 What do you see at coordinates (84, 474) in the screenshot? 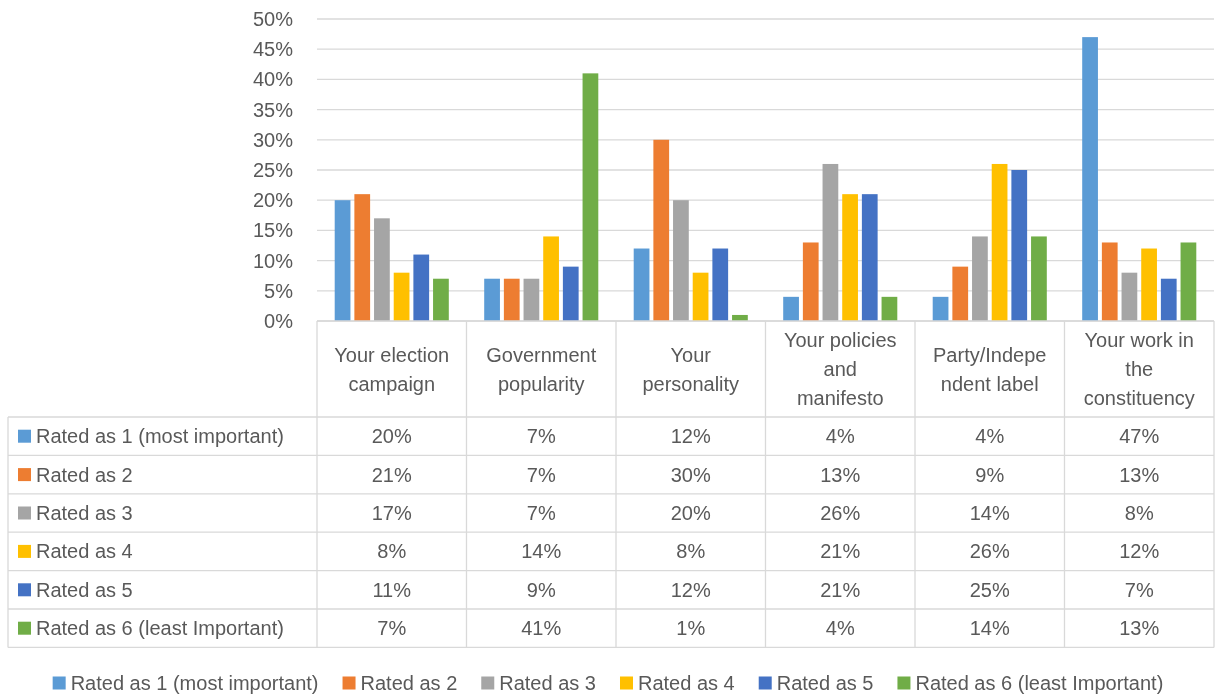
I see `legend-label: Rated as 2` at bounding box center [84, 474].